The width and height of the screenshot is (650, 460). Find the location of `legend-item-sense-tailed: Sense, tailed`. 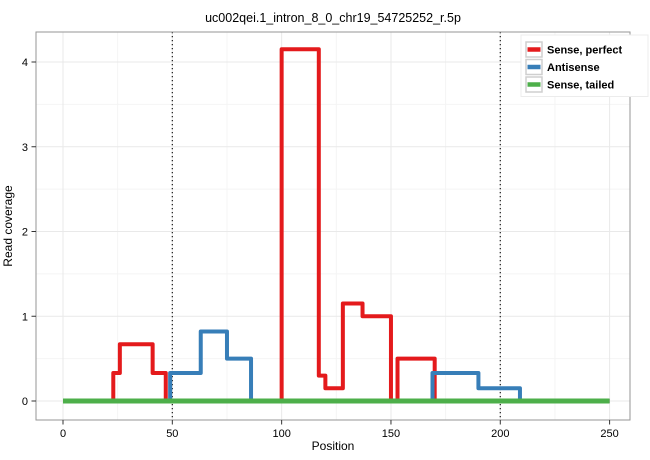

legend-item-sense-tailed: Sense, tailed is located at coordinates (569, 84).